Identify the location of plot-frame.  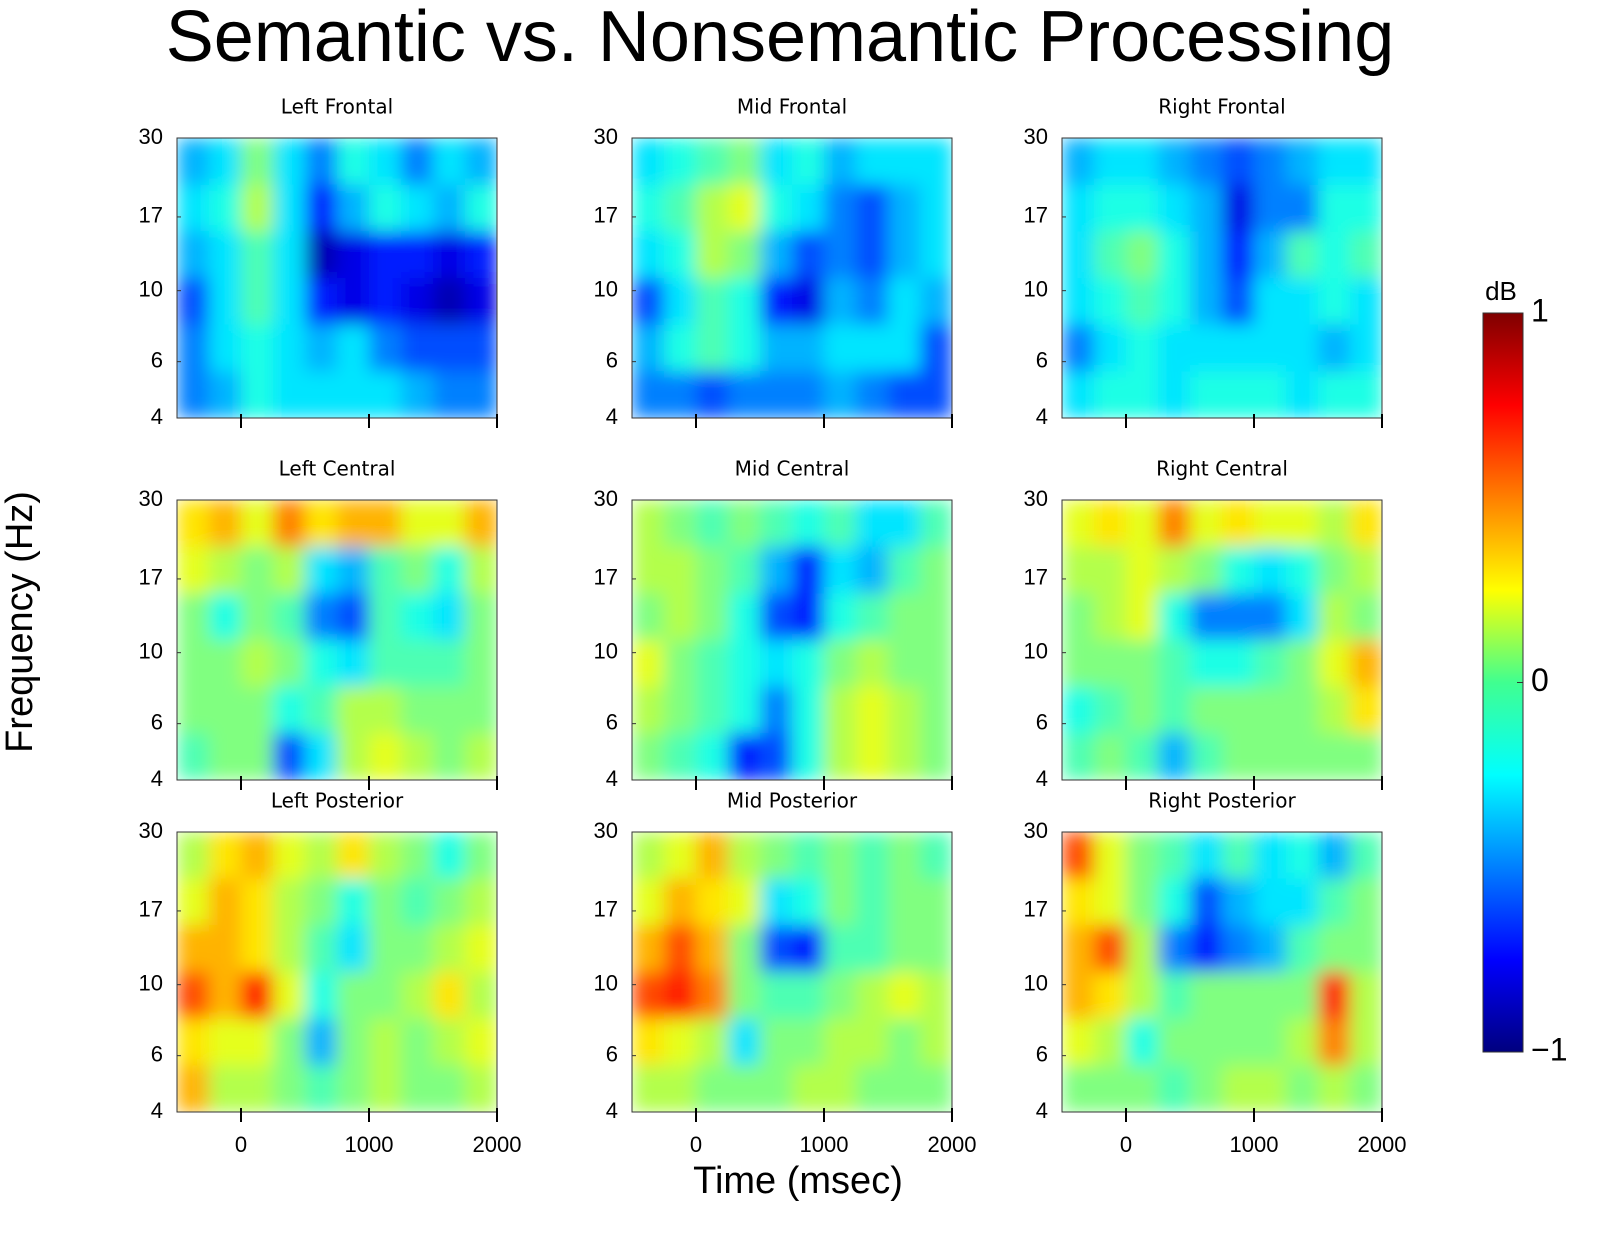
(337, 640).